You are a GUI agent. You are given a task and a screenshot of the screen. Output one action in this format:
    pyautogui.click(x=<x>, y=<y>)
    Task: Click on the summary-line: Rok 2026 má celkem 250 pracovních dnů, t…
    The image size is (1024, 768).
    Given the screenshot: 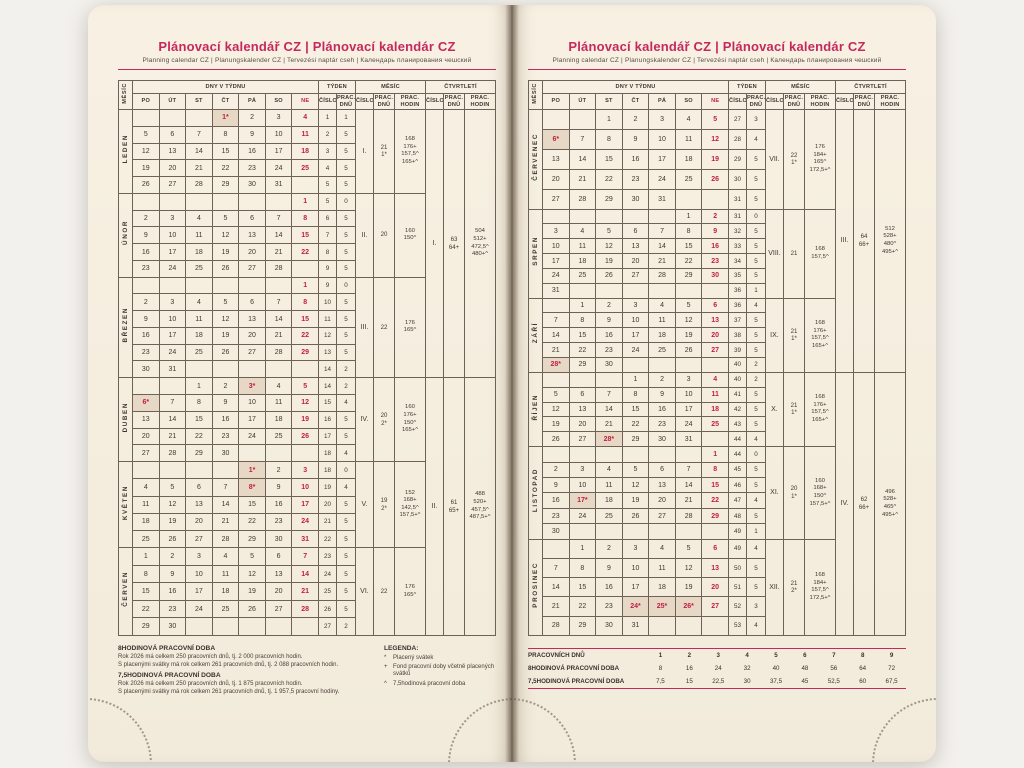 What is the action you would take?
    pyautogui.click(x=210, y=684)
    